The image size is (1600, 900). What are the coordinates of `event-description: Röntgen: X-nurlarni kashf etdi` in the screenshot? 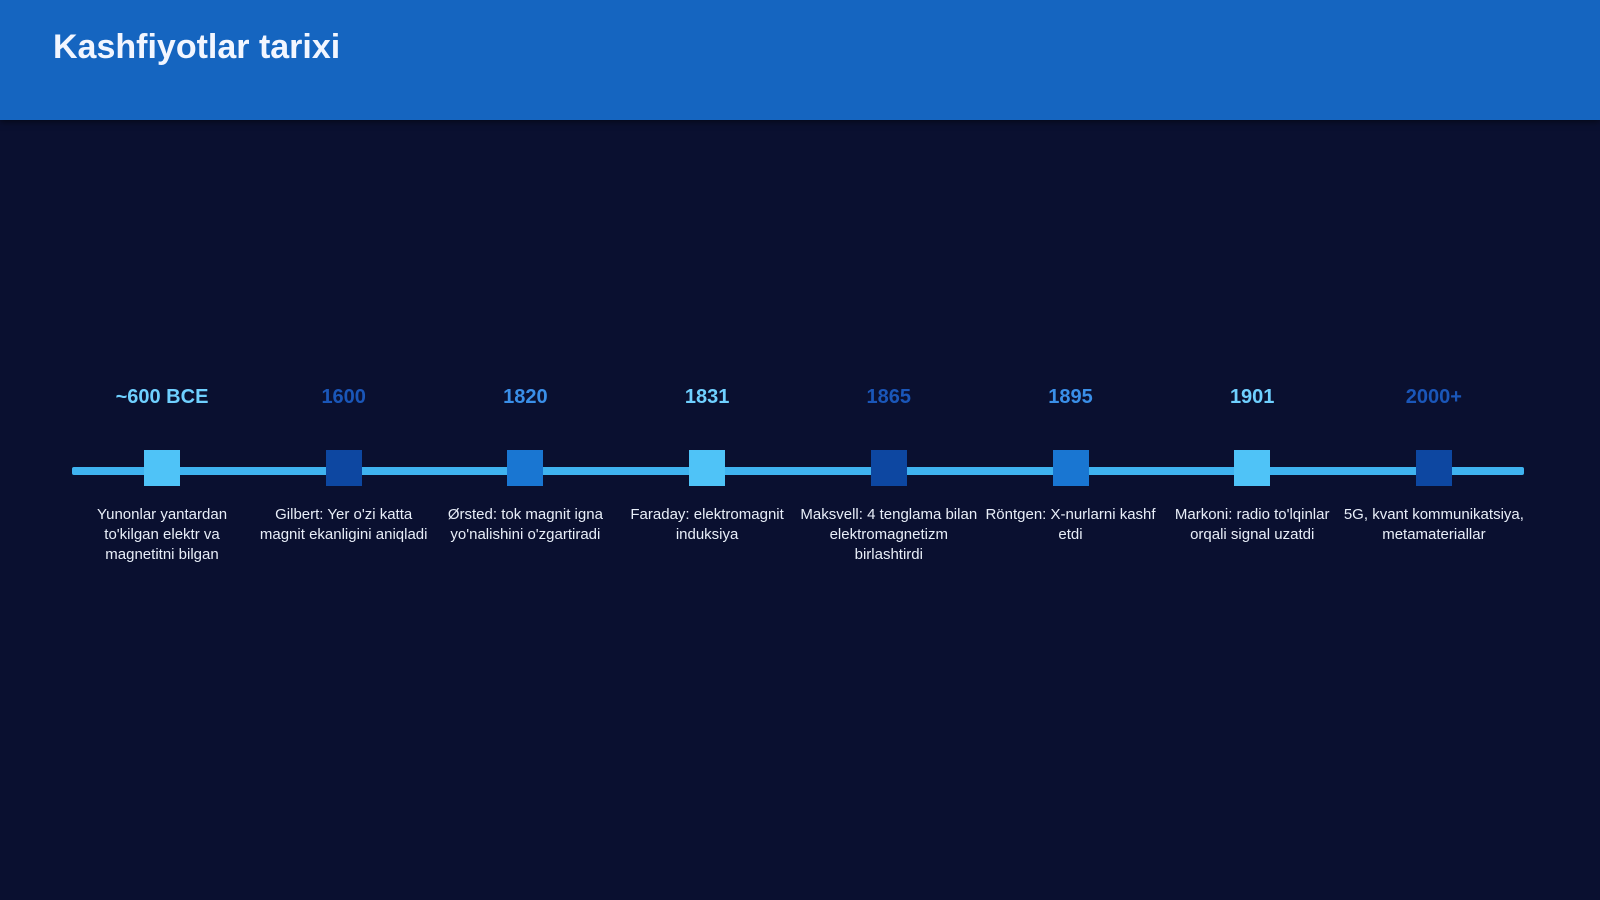 It's located at (1070, 524).